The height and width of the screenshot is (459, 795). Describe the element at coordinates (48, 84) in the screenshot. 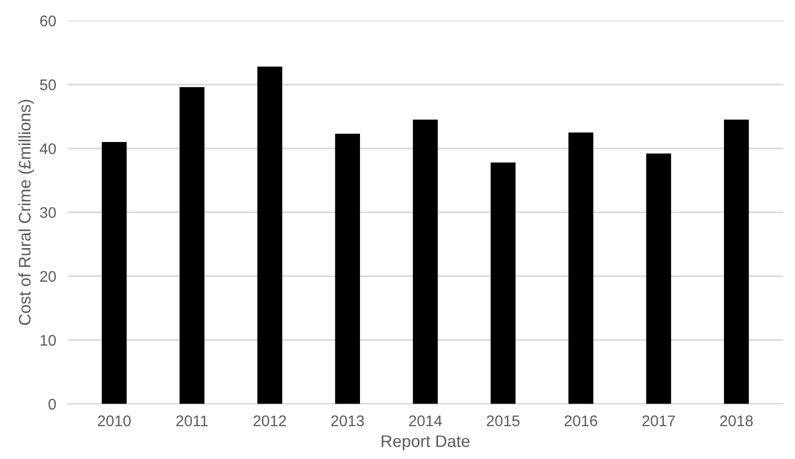

I see `y-tick-label: 50` at that location.